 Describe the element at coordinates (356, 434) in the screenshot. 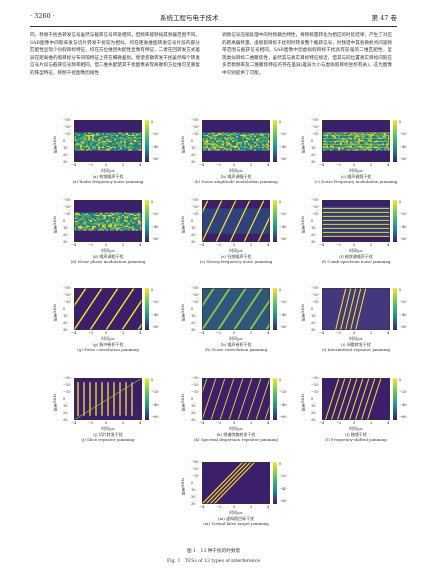

I see `panel-caption-zh: (l) 移频干扰` at that location.